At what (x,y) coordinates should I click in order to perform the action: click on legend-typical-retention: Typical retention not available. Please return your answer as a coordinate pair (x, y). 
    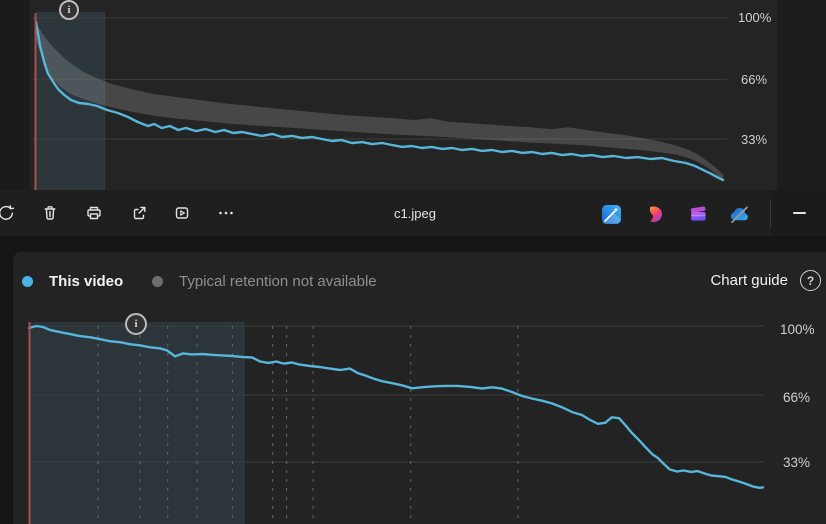
    Looking at the image, I should click on (264, 281).